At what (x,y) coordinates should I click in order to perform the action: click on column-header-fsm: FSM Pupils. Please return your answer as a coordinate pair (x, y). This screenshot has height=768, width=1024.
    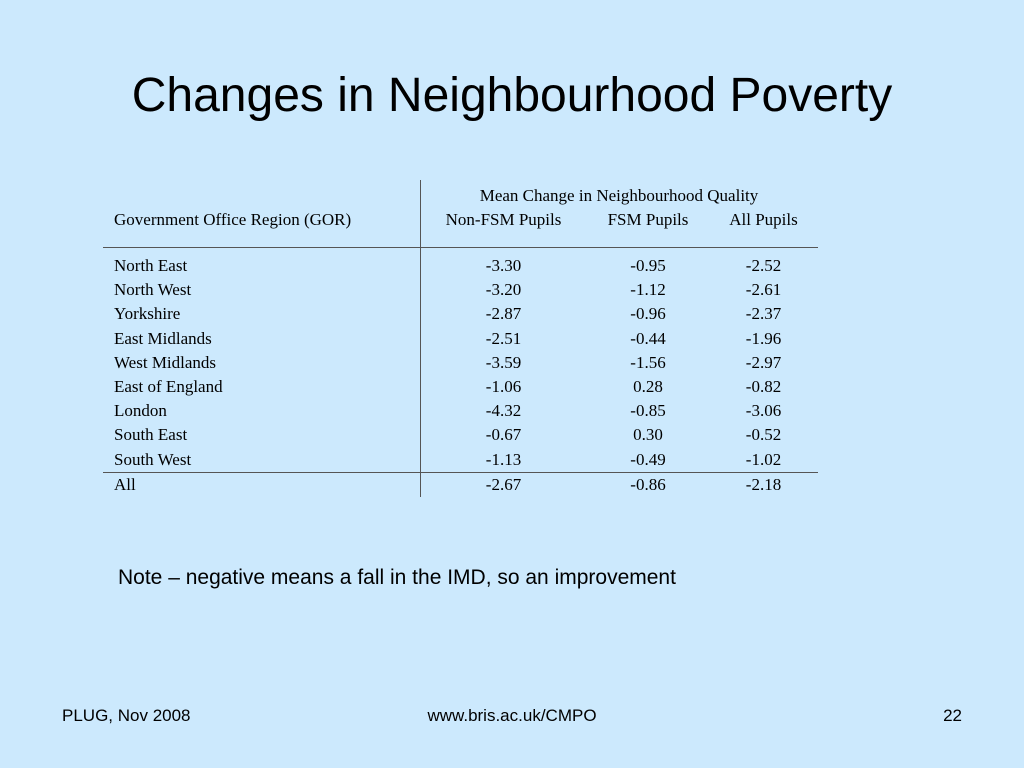
    Looking at the image, I should click on (648, 219).